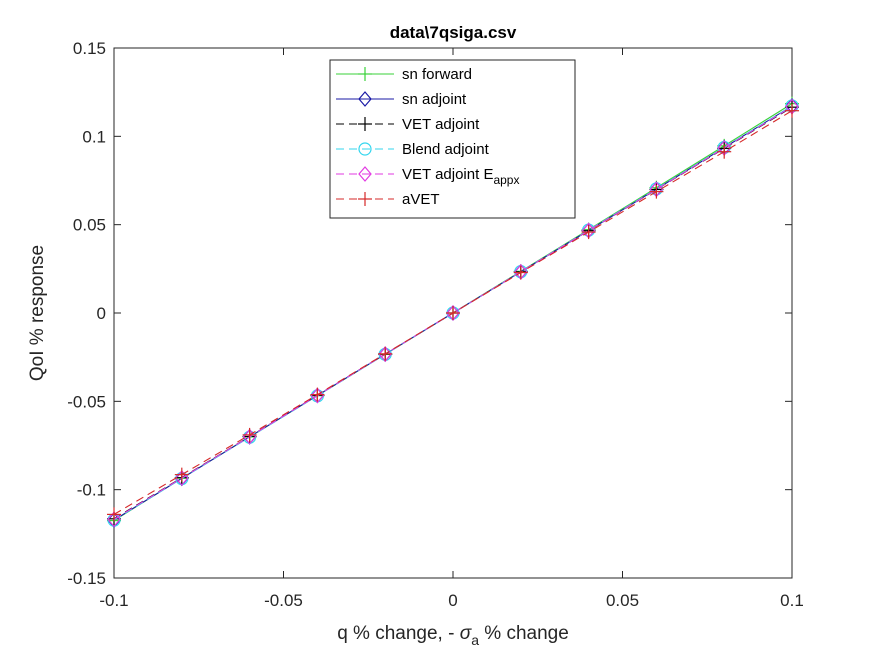 This screenshot has height=656, width=875. Describe the element at coordinates (86, 401) in the screenshot. I see `y-tick-label: -0.05` at that location.